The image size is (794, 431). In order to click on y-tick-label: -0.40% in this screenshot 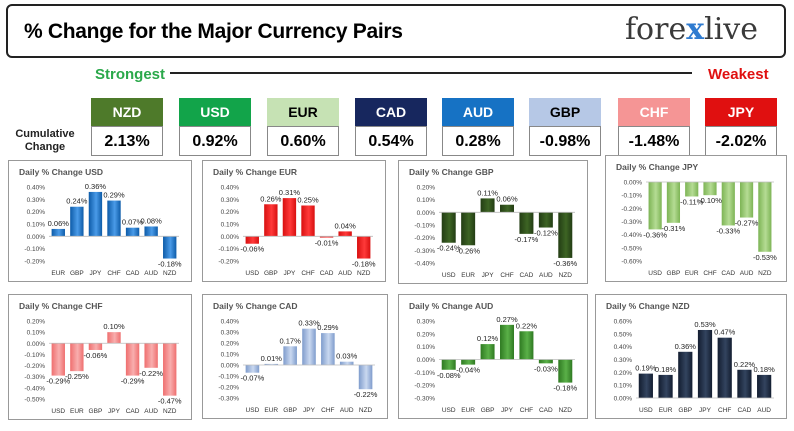, I will do `click(34, 388)`.